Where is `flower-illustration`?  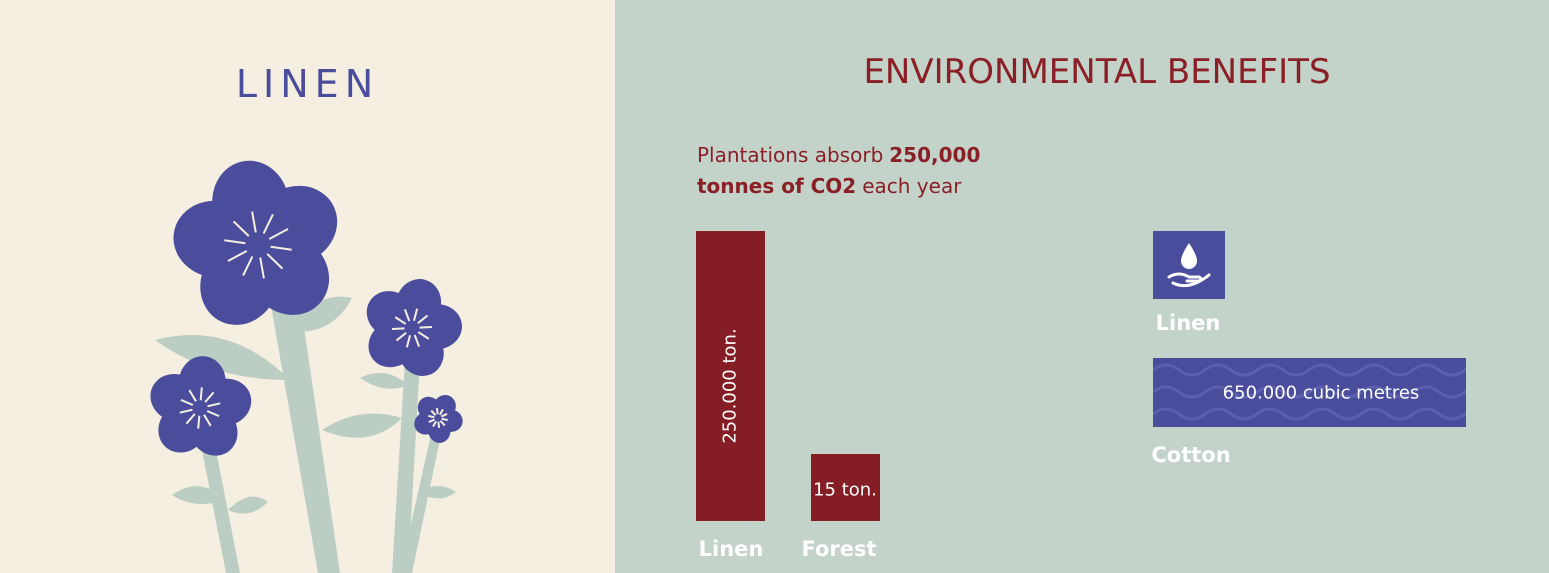
flower-illustration is located at coordinates (306, 366).